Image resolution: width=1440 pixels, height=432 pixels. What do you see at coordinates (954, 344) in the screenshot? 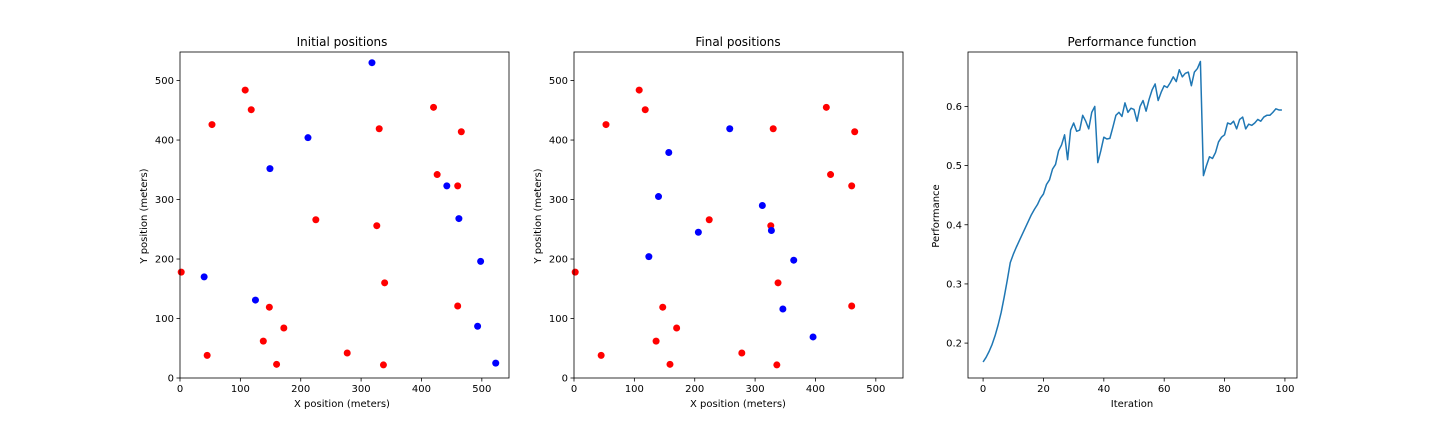
I see `y-tick-label: 0.2` at bounding box center [954, 344].